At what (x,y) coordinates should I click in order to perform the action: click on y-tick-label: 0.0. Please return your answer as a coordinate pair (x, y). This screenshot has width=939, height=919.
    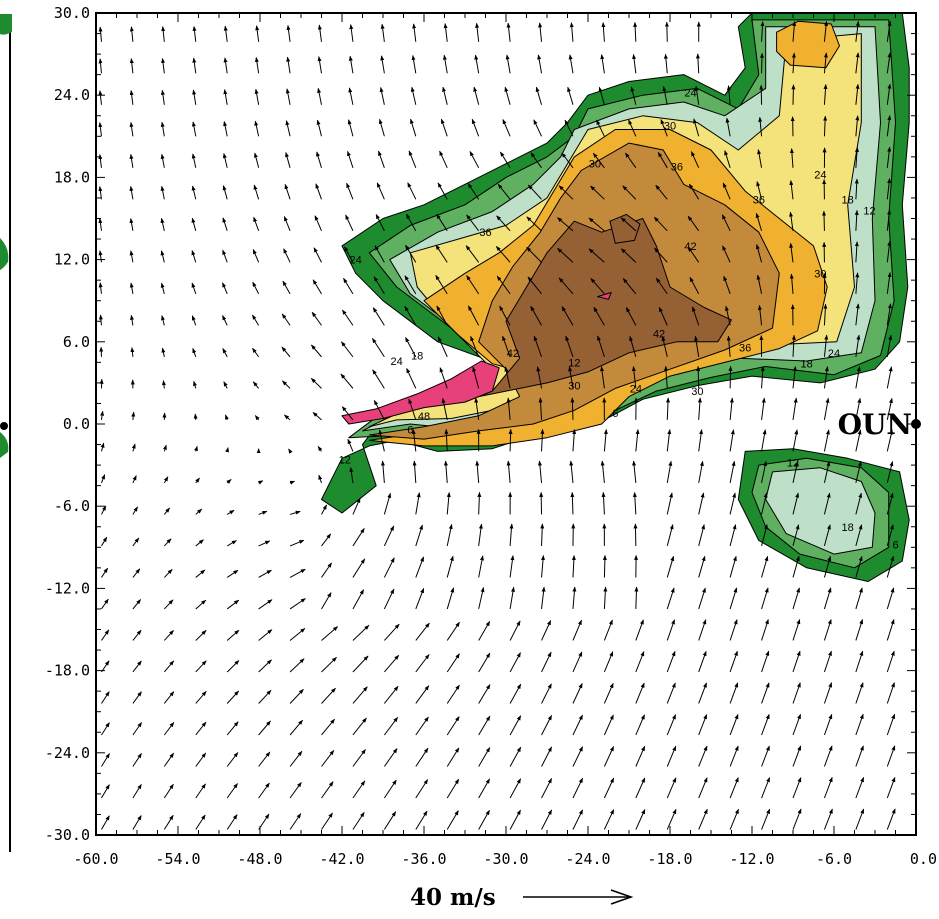
    Looking at the image, I should click on (76, 424).